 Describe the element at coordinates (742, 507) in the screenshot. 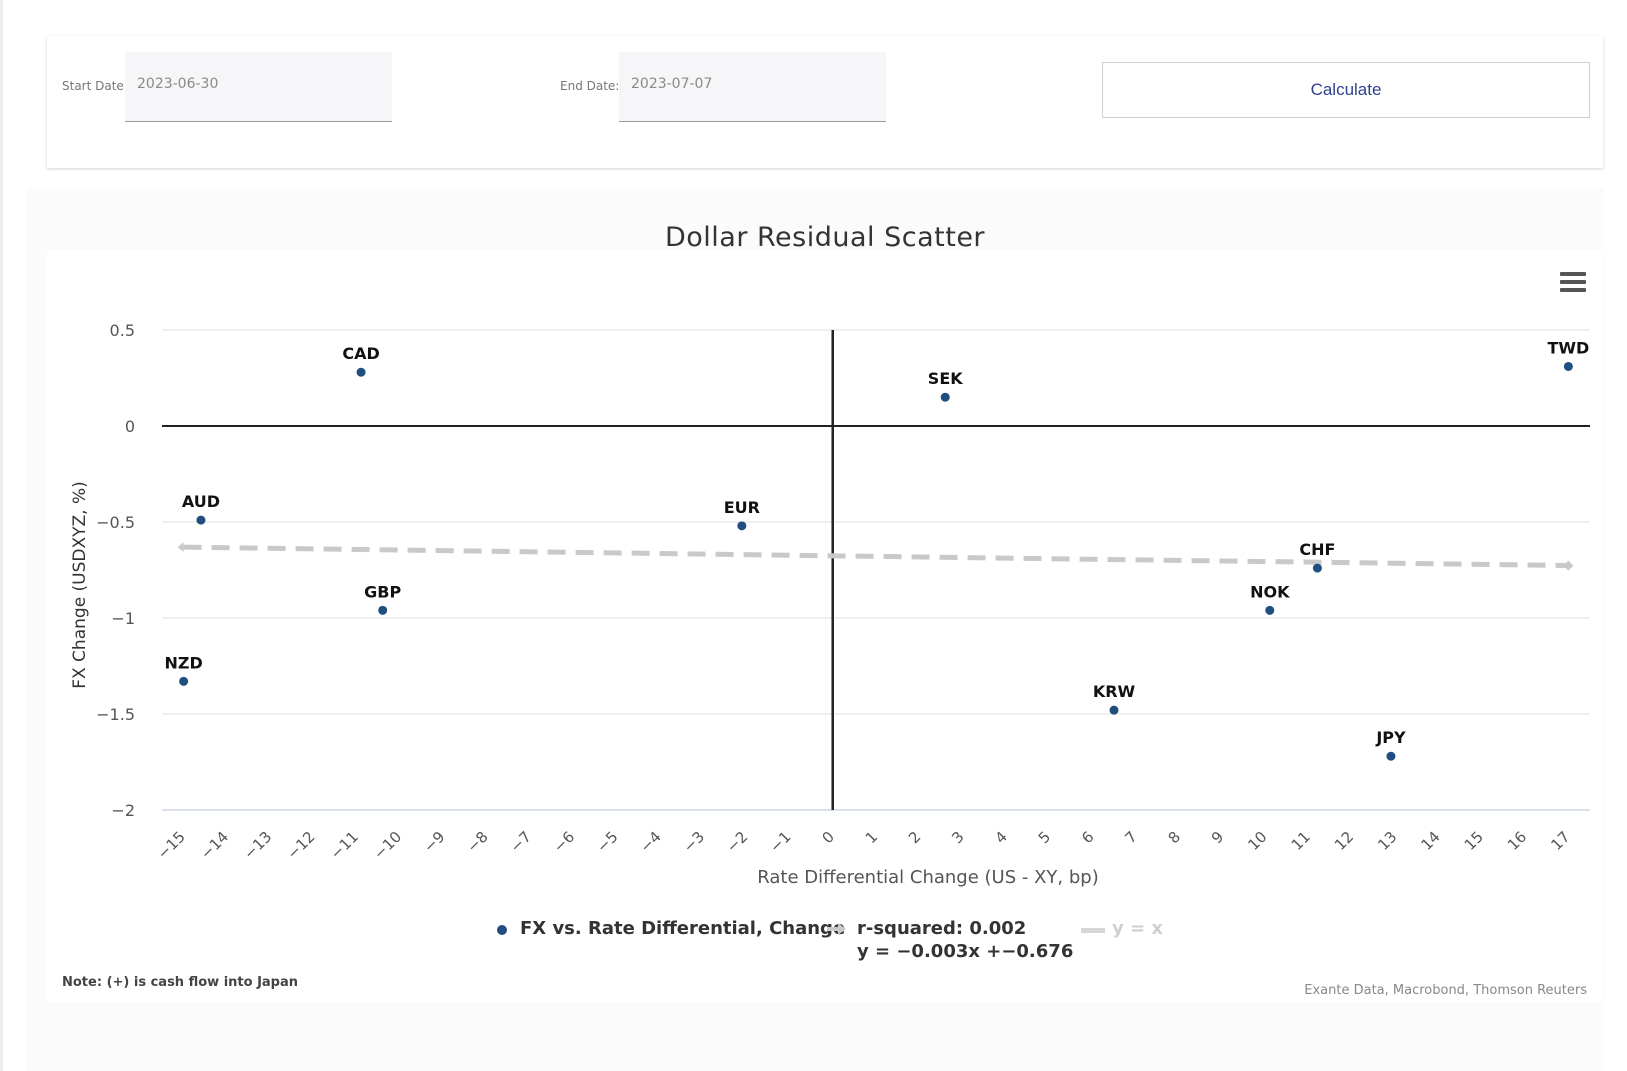

I see `scatter-label-eur: EUR` at that location.